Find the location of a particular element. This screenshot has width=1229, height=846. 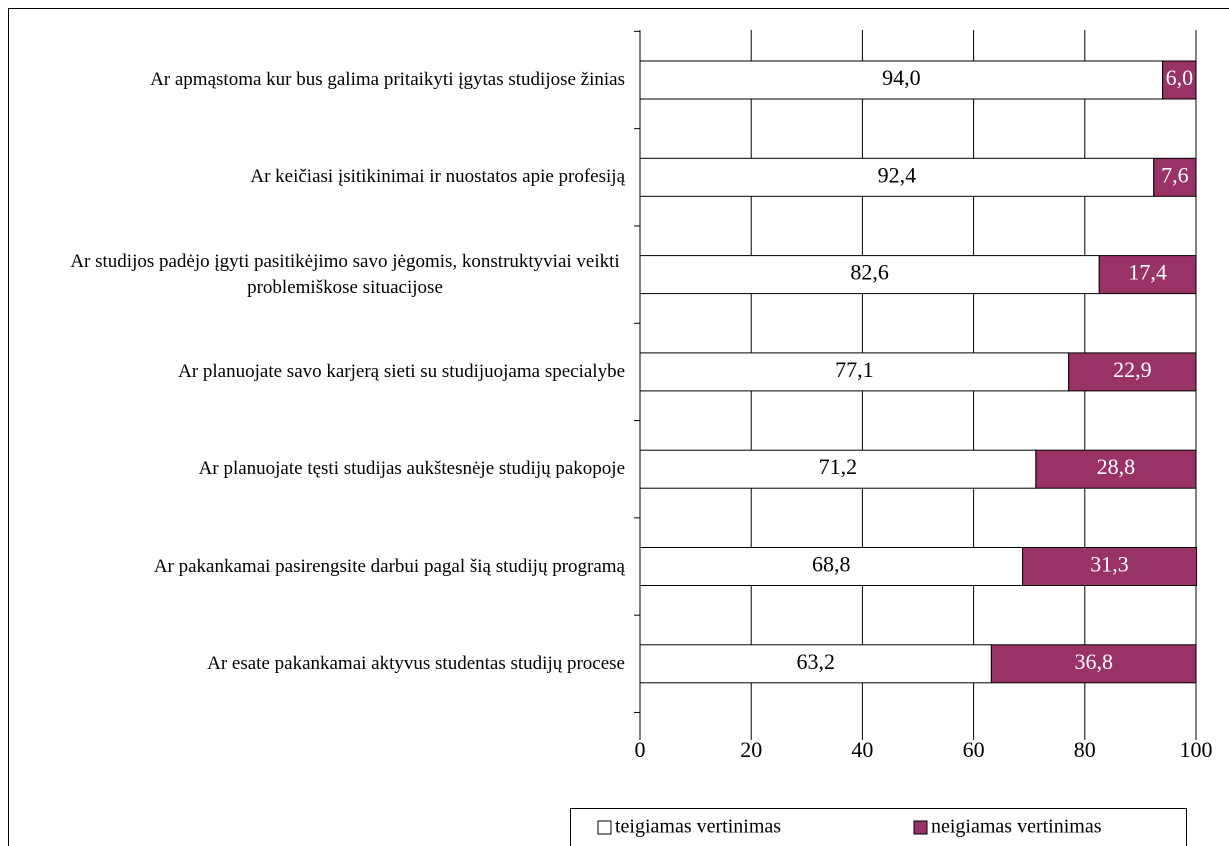

legend-box is located at coordinates (878, 827).